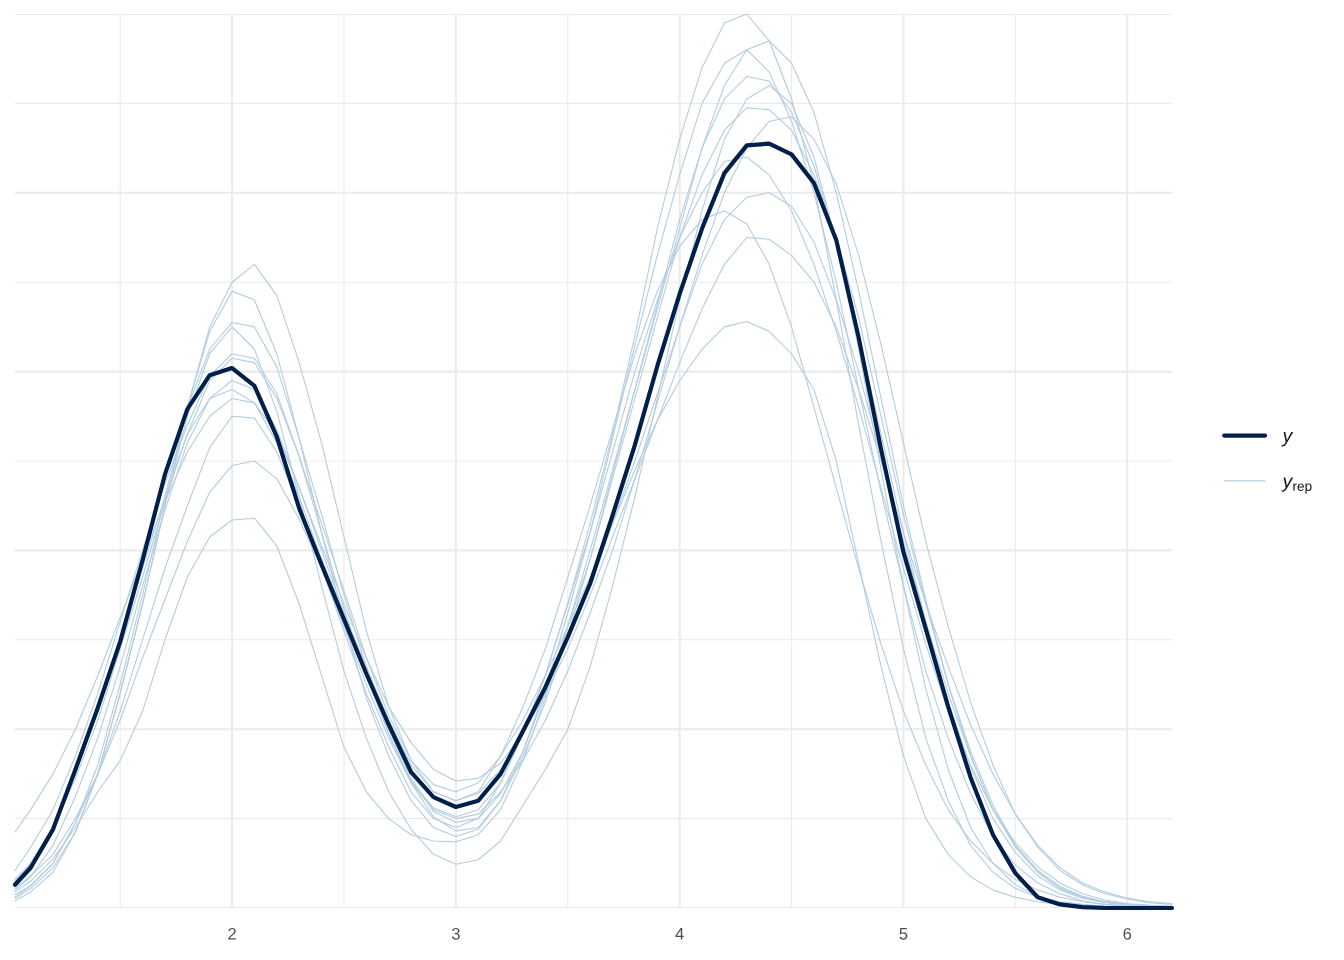 This screenshot has width=1344, height=960. What do you see at coordinates (679, 934) in the screenshot?
I see `x-tick-label: 4` at bounding box center [679, 934].